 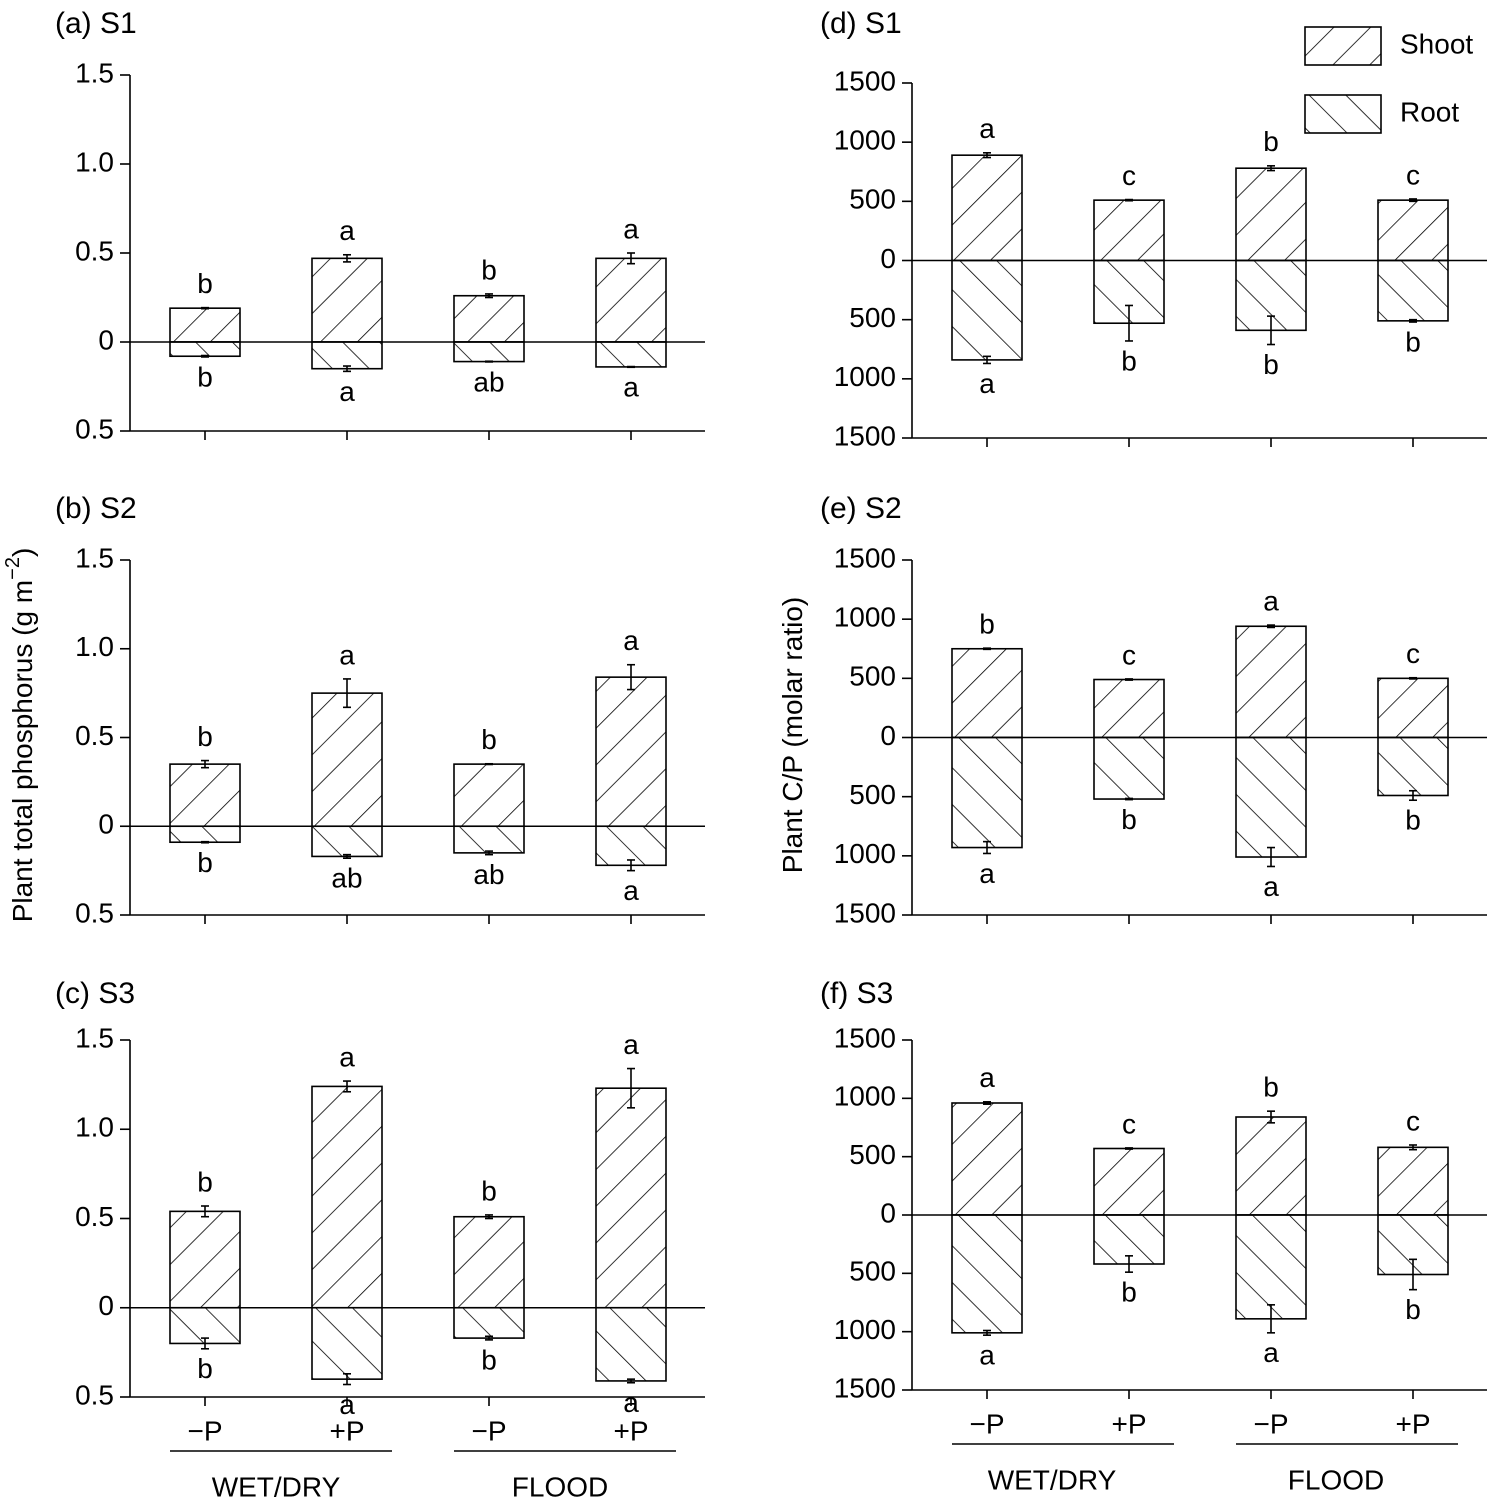 I want to click on y-axis-title-part: Plant total phosphorus (g m, so click(x=22, y=751).